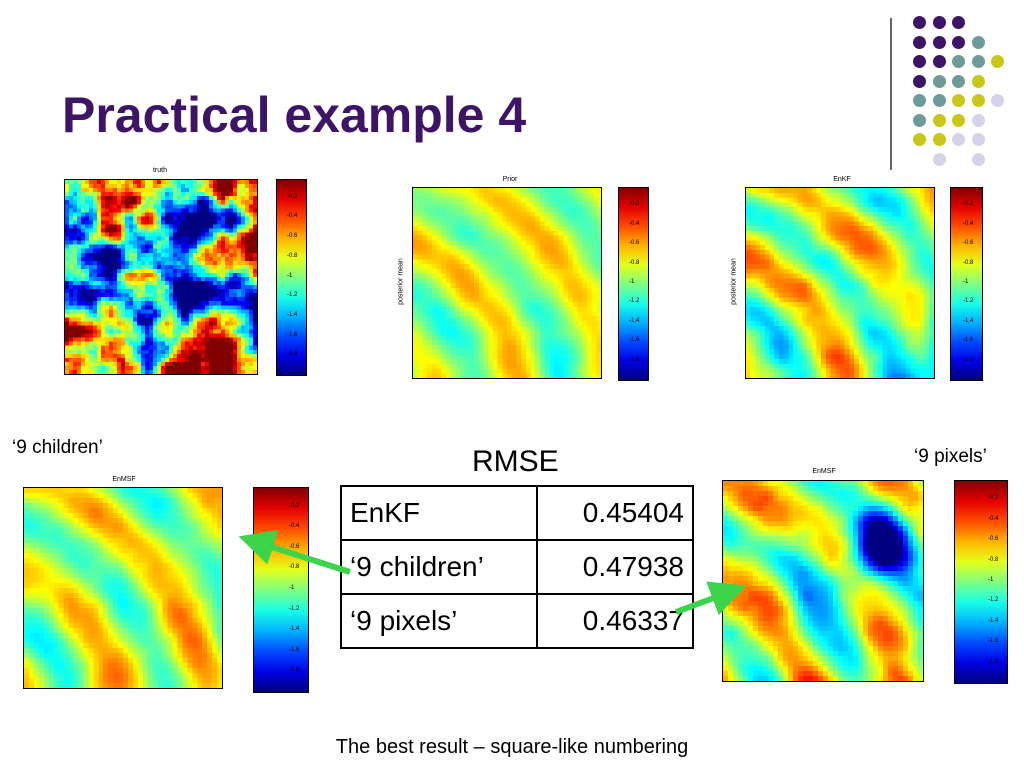  I want to click on children-field-image, so click(123, 588).